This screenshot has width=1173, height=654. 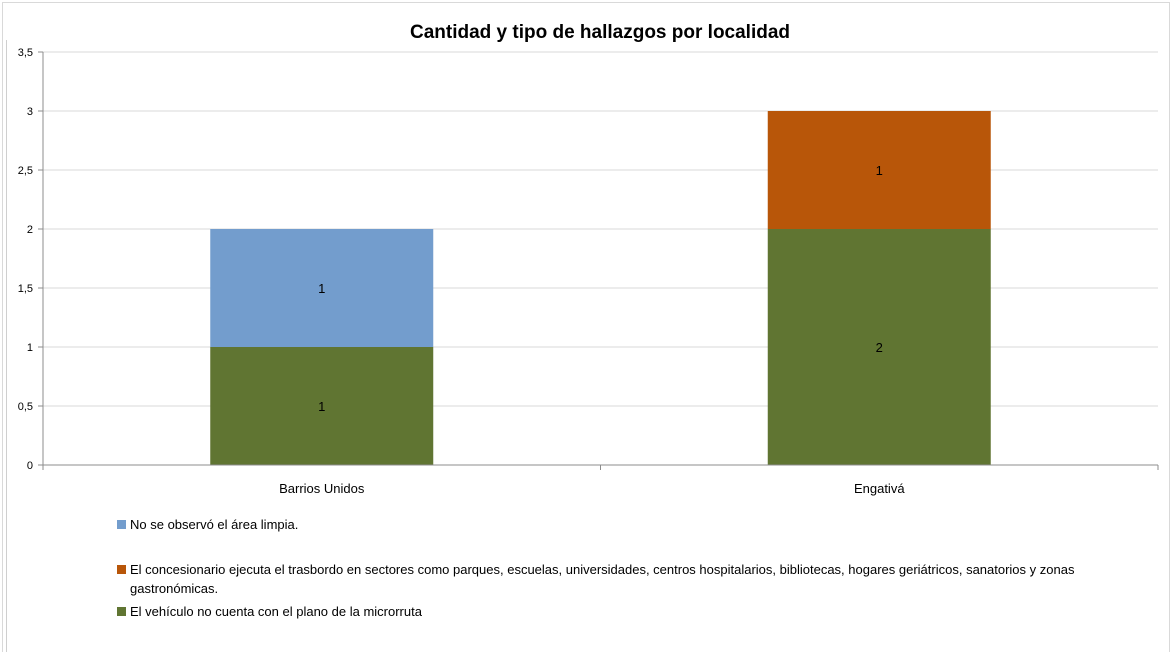 What do you see at coordinates (30, 230) in the screenshot?
I see `y-tick-label: 2` at bounding box center [30, 230].